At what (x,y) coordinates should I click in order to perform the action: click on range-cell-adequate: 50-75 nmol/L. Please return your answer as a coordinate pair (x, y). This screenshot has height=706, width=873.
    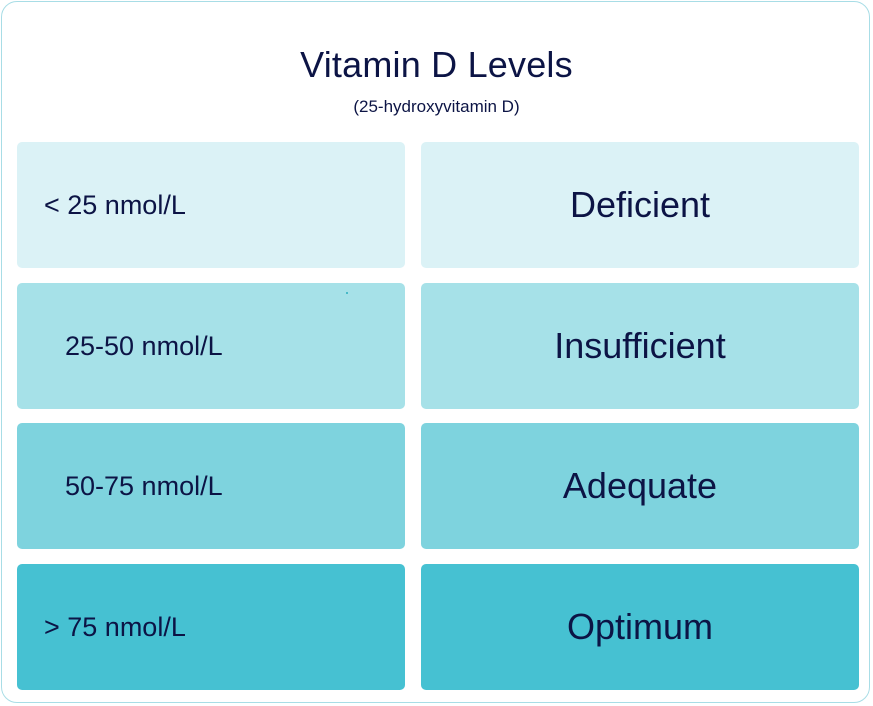
    Looking at the image, I should click on (211, 486).